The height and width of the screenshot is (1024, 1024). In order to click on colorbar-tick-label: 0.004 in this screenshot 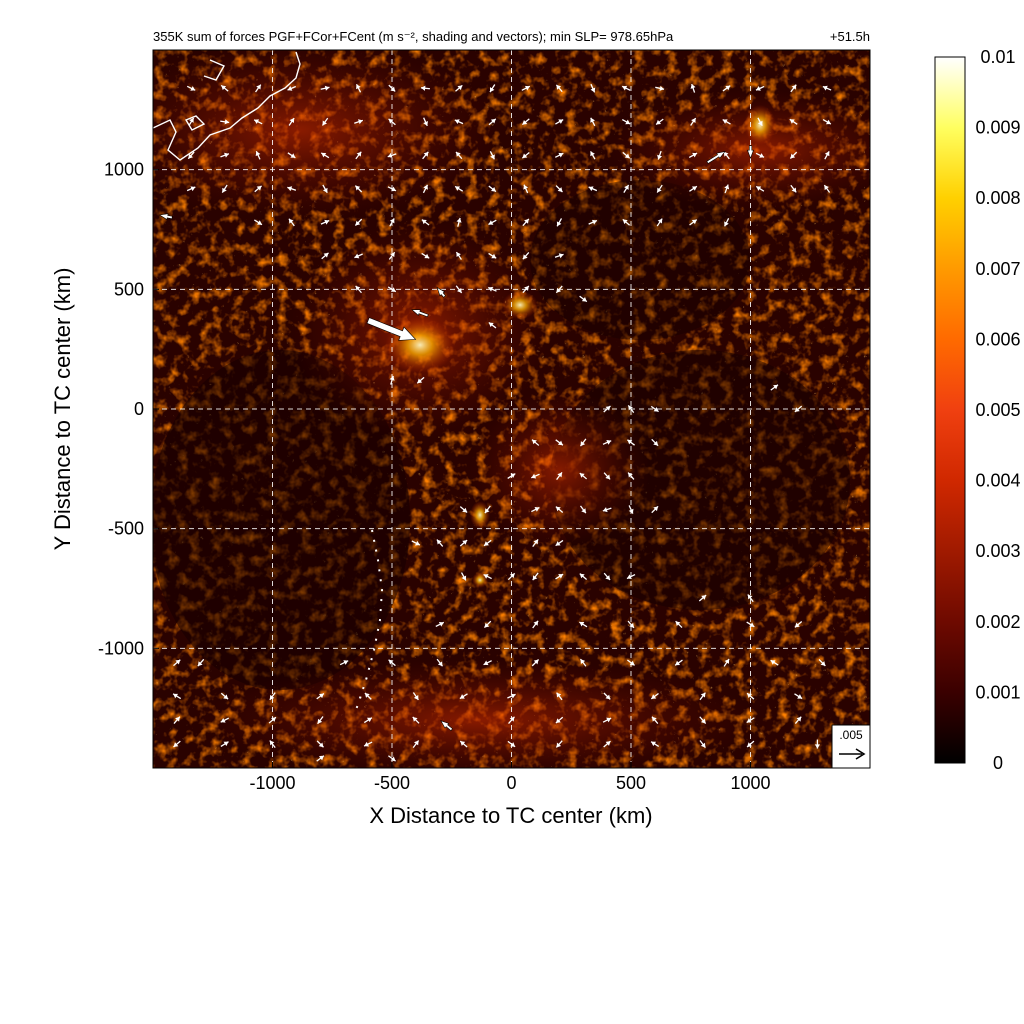, I will do `click(997, 481)`.